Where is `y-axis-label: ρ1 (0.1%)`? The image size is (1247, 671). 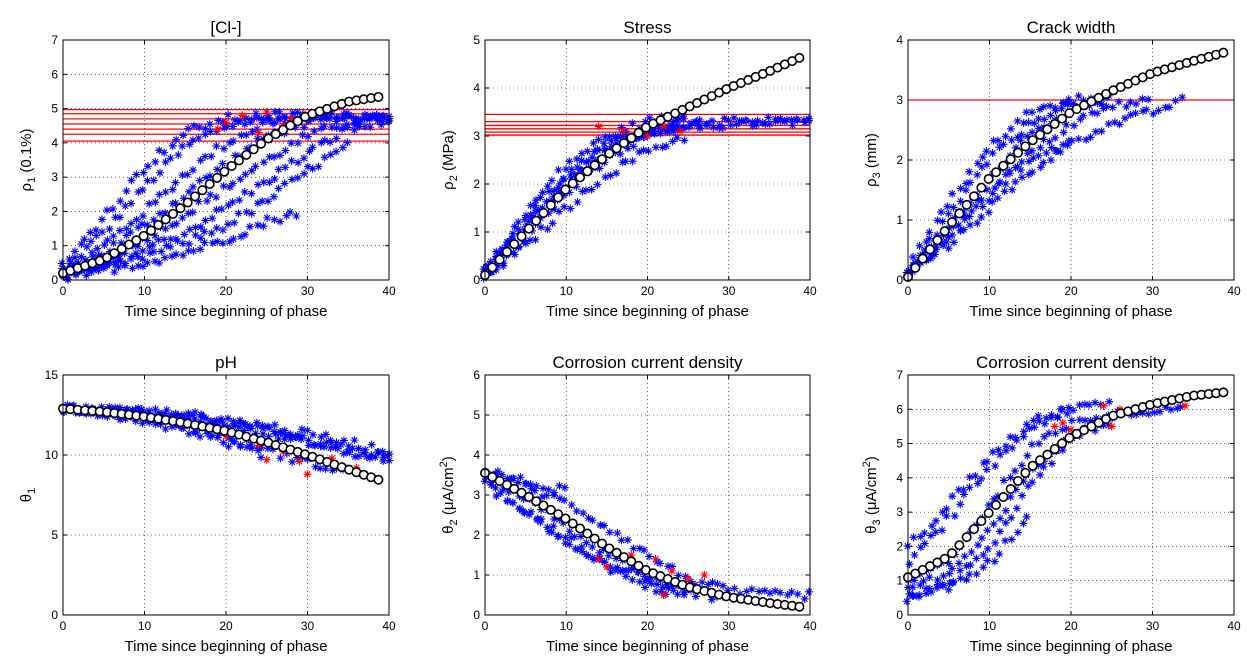
y-axis-label: ρ1 (0.1%) is located at coordinates (28, 159).